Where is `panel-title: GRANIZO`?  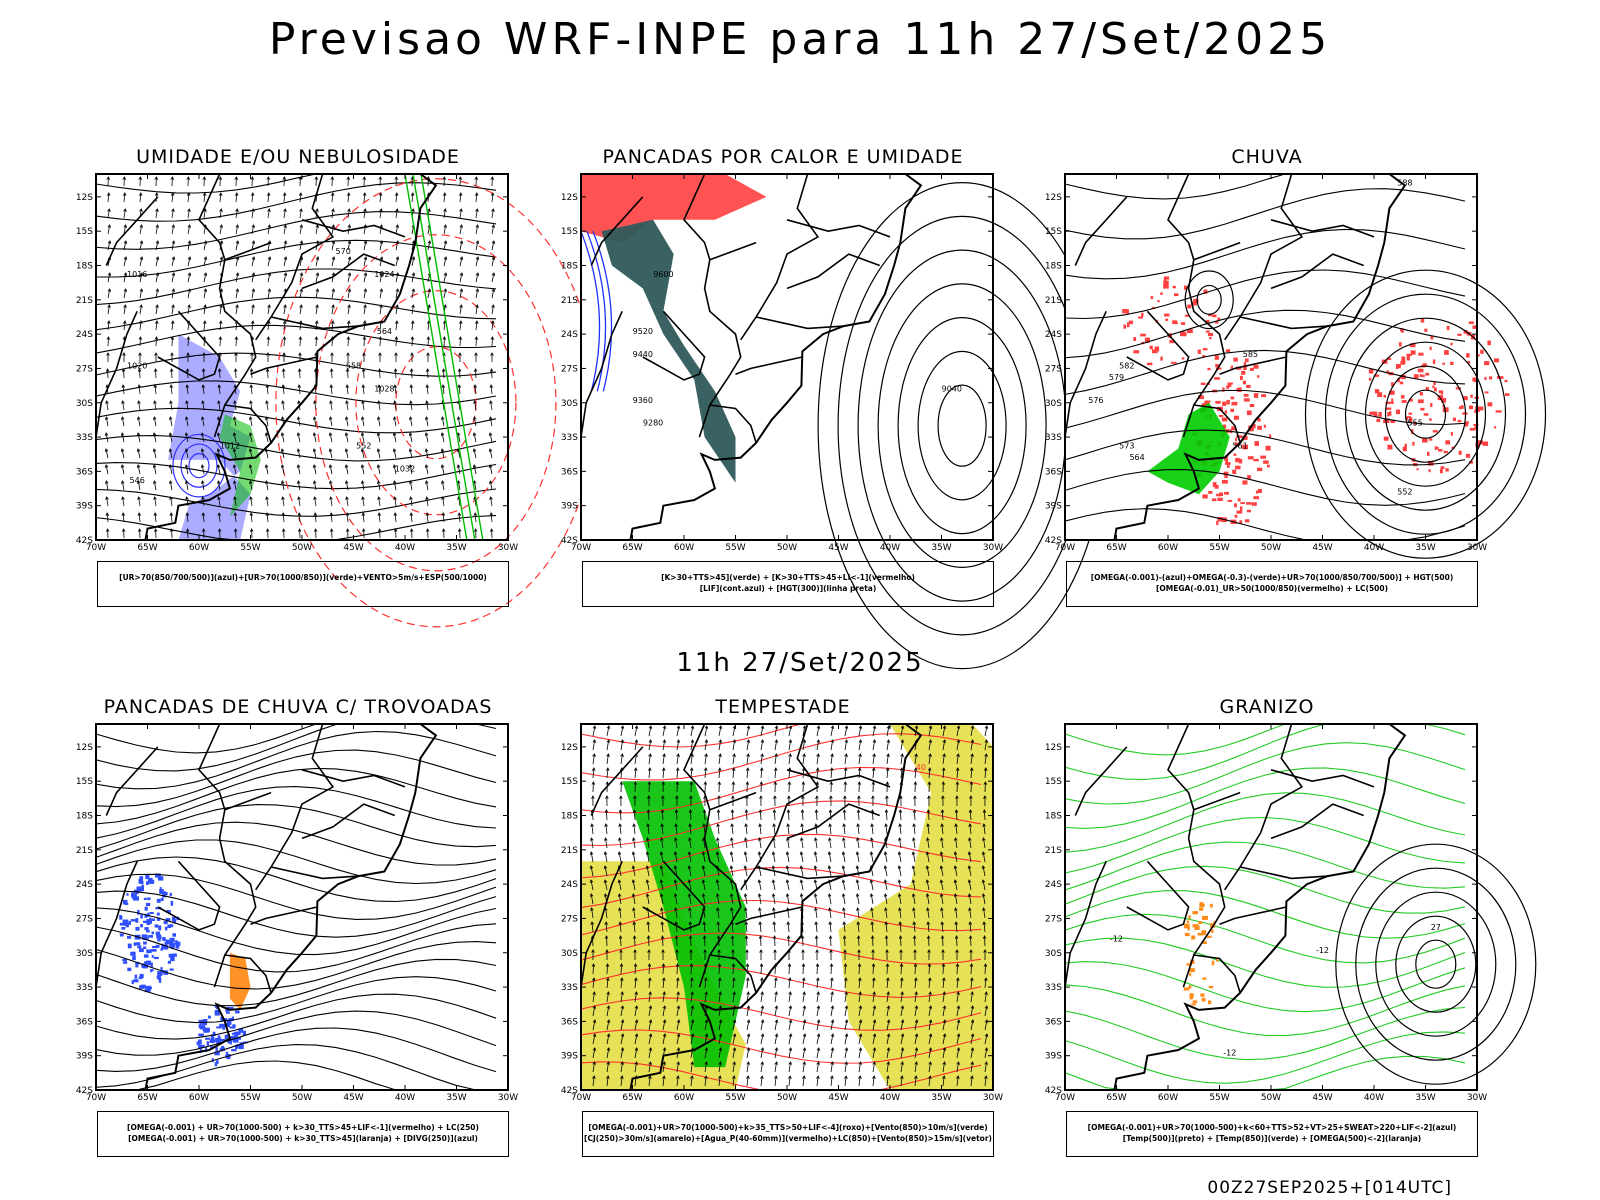
panel-title: GRANIZO is located at coordinates (1267, 707).